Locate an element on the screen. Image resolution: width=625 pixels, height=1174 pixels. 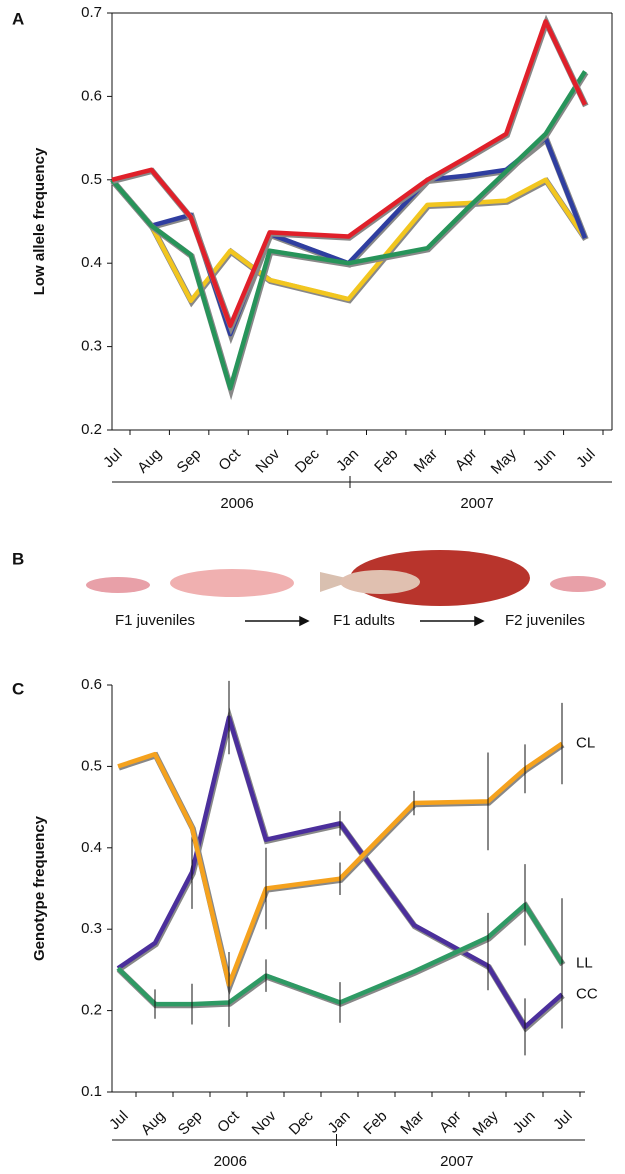
arrows is located at coordinates (365, 621).